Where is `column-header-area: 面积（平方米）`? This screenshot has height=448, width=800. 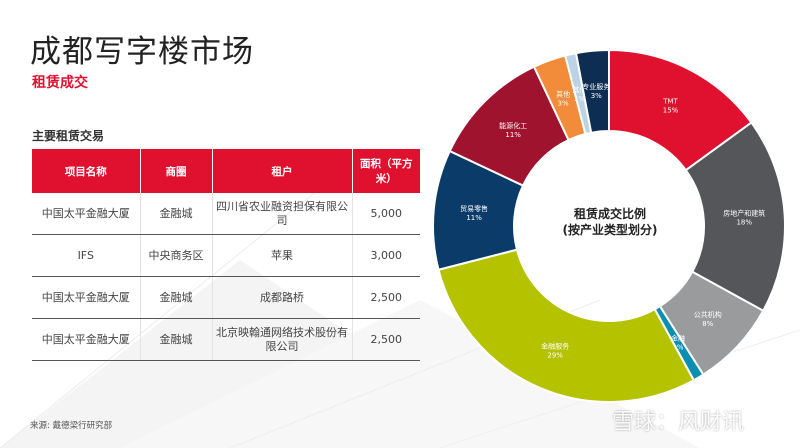
column-header-area: 面积（平方米） is located at coordinates (385, 171).